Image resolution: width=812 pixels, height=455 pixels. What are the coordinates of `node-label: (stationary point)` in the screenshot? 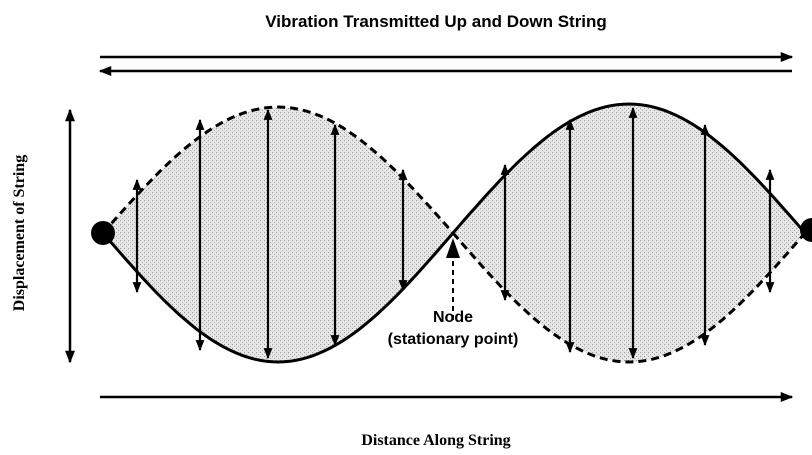 It's located at (453, 339).